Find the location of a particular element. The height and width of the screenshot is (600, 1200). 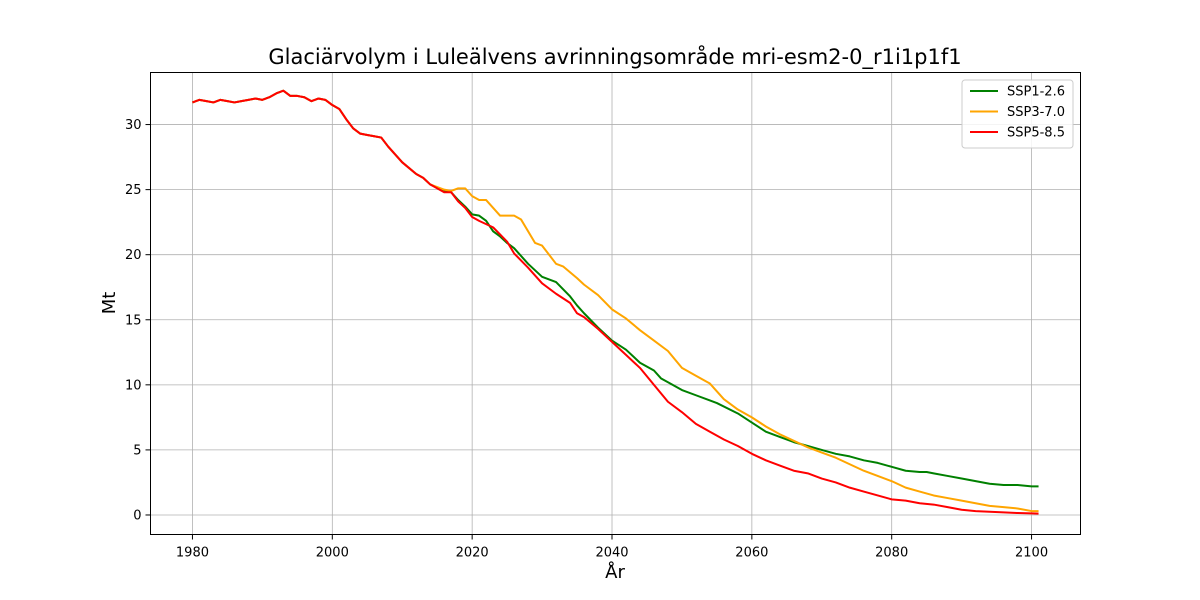

y-tick-label: 0 is located at coordinates (137, 515).